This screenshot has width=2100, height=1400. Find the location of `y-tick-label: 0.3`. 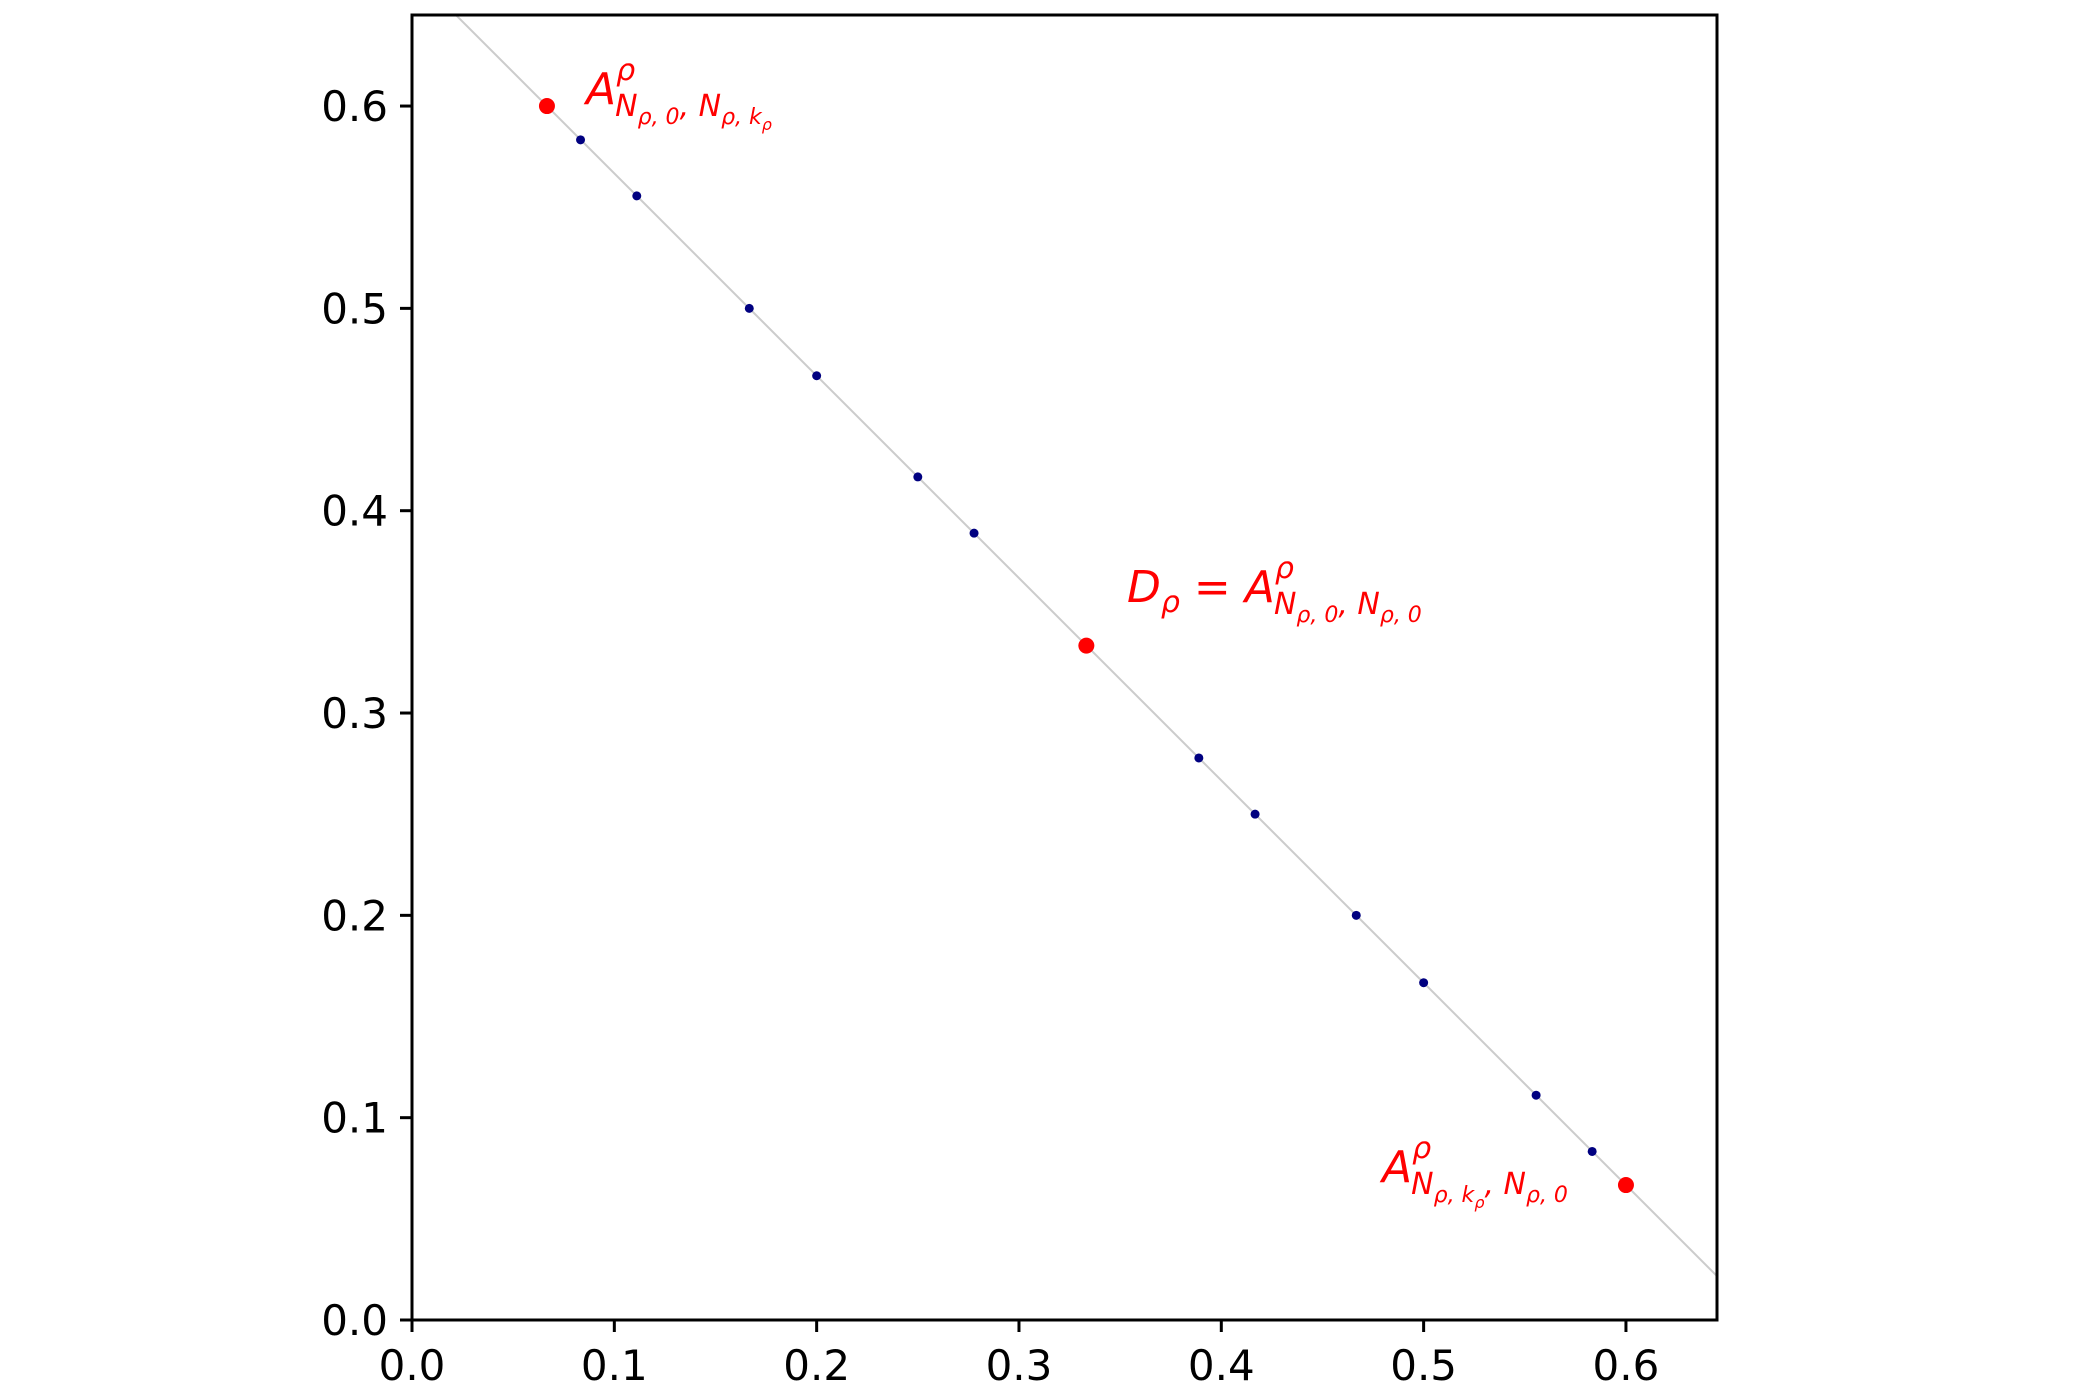

y-tick-label: 0.3 is located at coordinates (354, 713).